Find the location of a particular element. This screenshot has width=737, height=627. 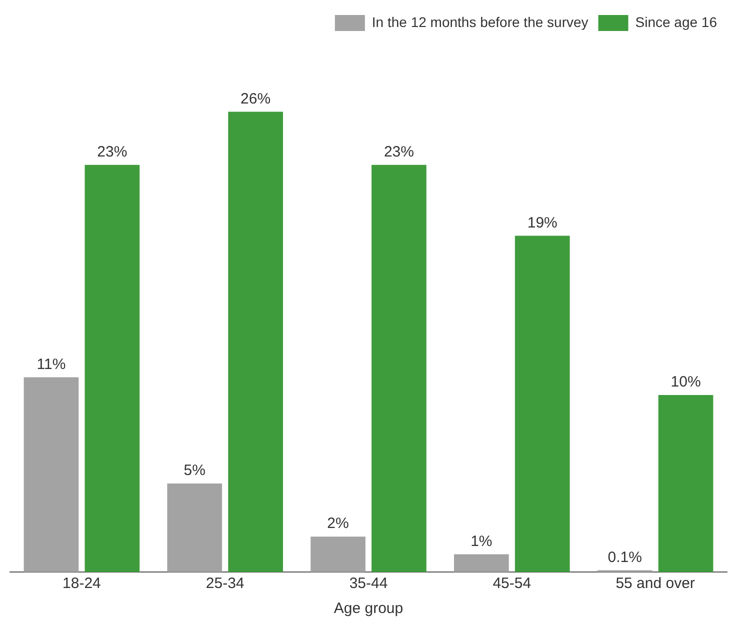

legend-label: Since age 16 is located at coordinates (676, 22).